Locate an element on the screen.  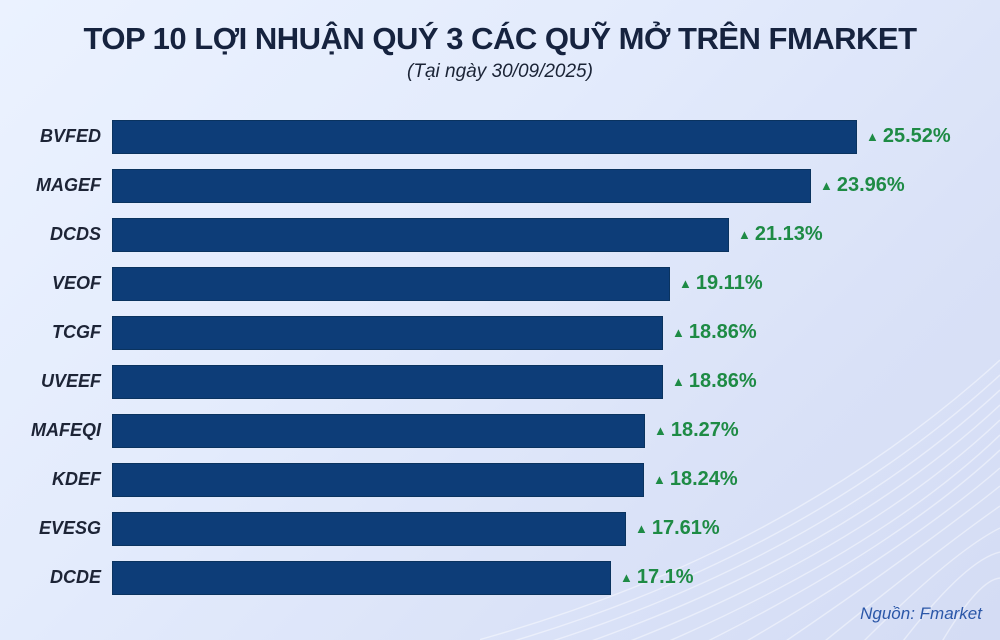
value-text: 19.11% is located at coordinates (729, 283).